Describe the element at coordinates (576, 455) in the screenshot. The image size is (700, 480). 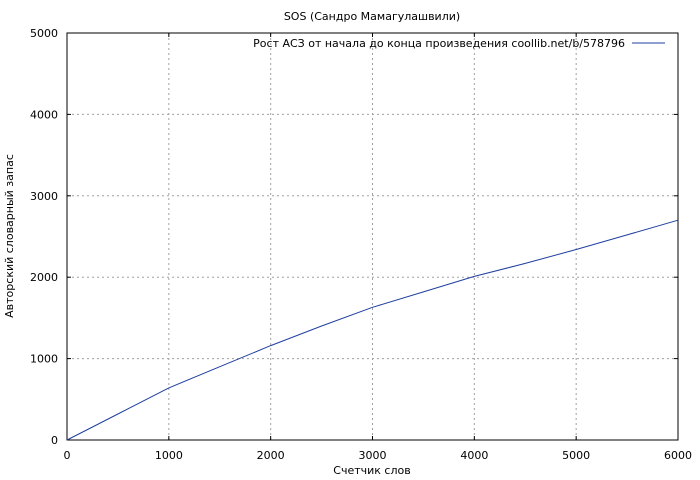
I see `x-tick-label: 5000` at that location.